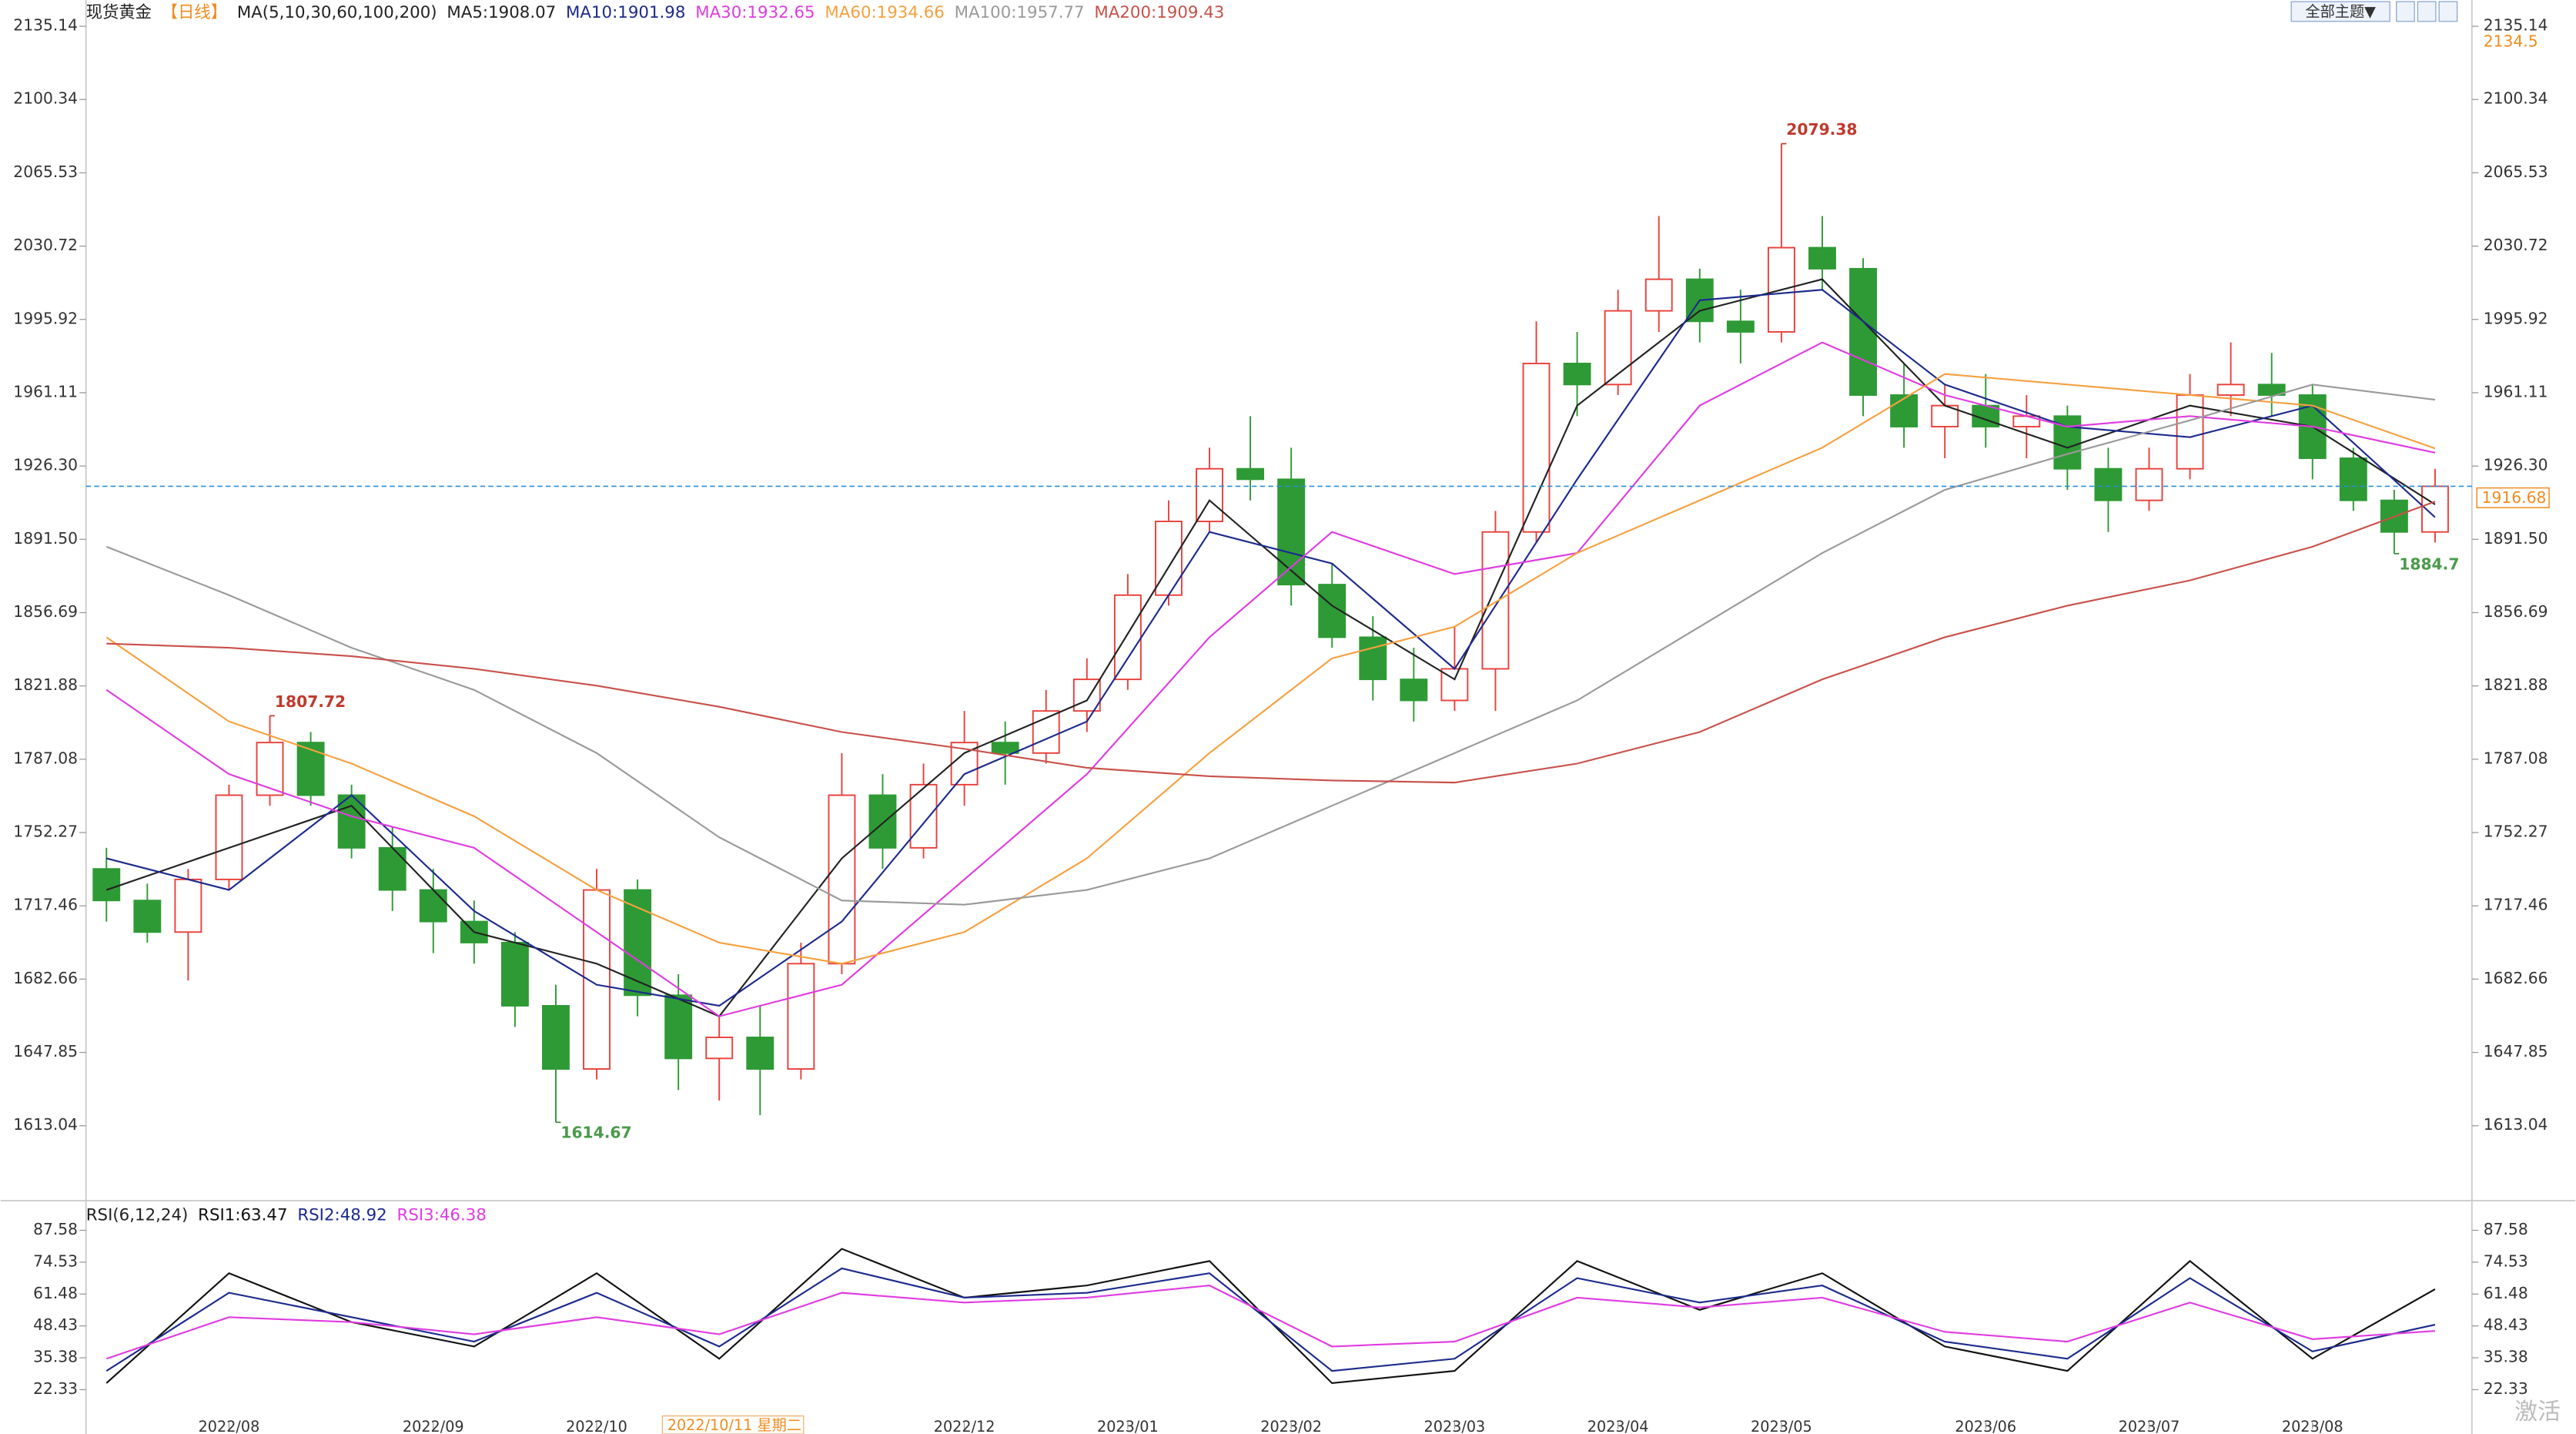 This screenshot has height=1434, width=2576. Describe the element at coordinates (502, 12) in the screenshot. I see `legend-entry: MA5:1908.07` at that location.